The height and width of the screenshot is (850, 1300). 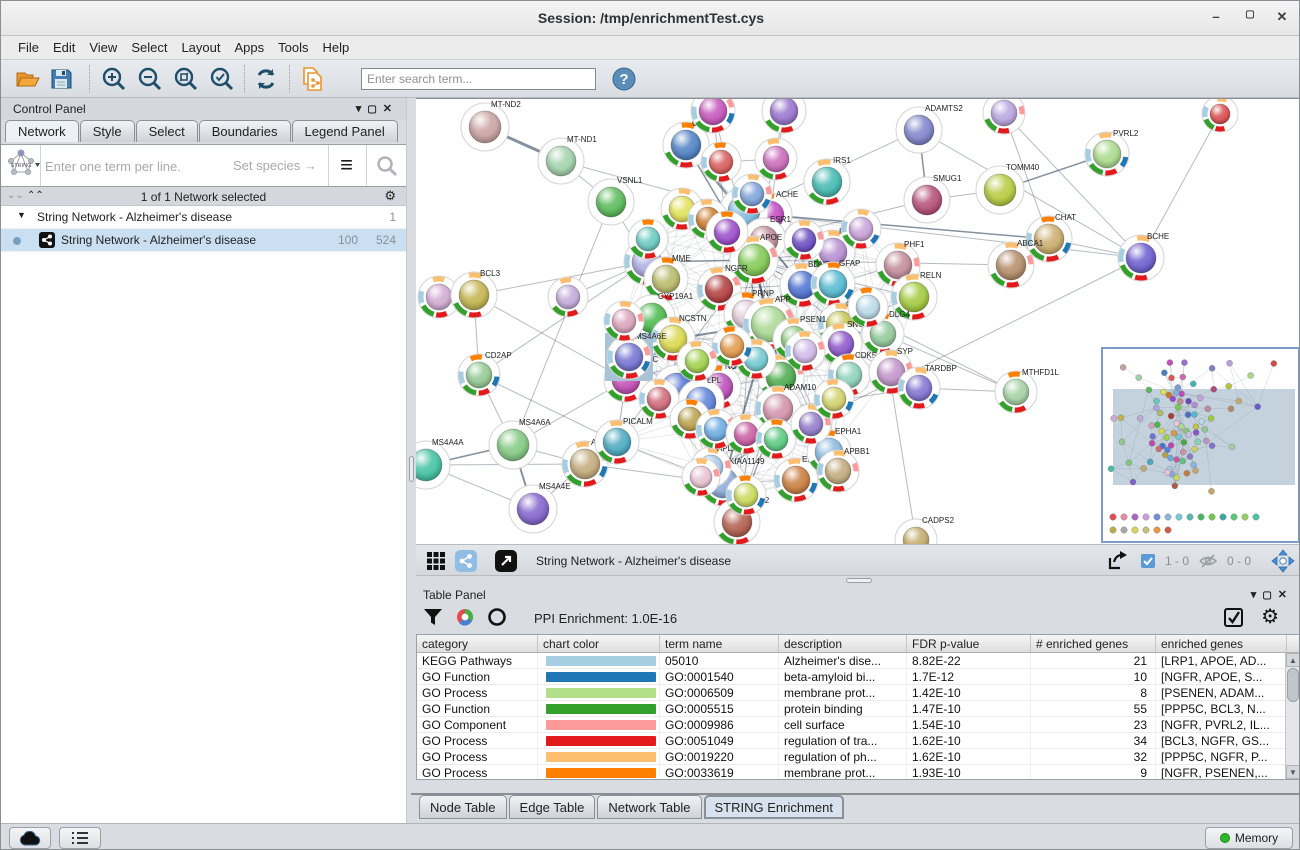 What do you see at coordinates (1250, 14) in the screenshot?
I see `maximize-button: ▢` at bounding box center [1250, 14].